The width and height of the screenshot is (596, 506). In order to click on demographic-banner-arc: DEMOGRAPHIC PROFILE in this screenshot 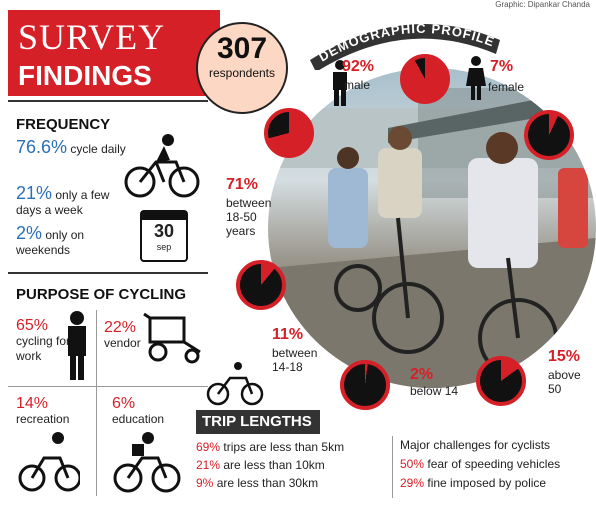, I will do `click(405, 45)`.